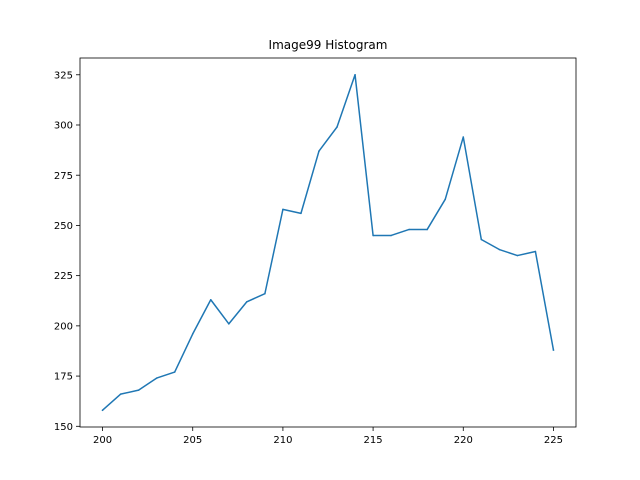 This screenshot has height=480, width=640. What do you see at coordinates (282, 440) in the screenshot?
I see `x-tick-label: 210` at bounding box center [282, 440].